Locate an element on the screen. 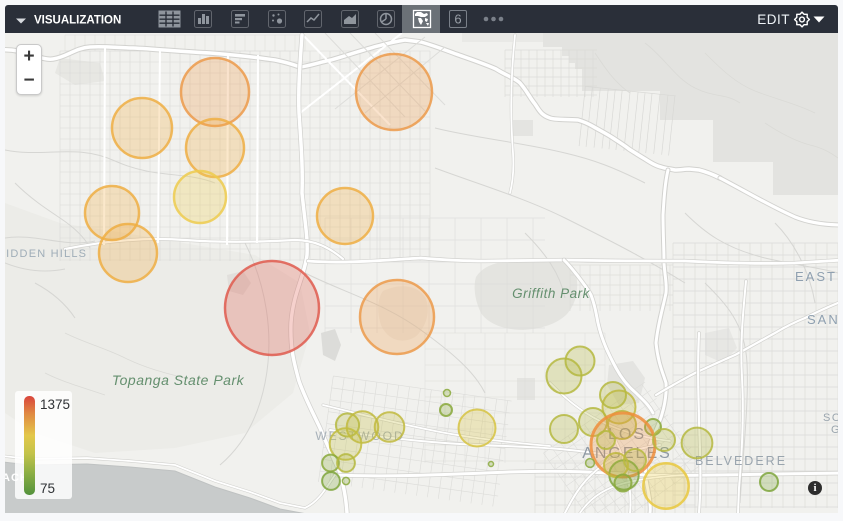 Image resolution: width=843 pixels, height=521 pixels. svg-text: G is located at coordinates (834, 430).